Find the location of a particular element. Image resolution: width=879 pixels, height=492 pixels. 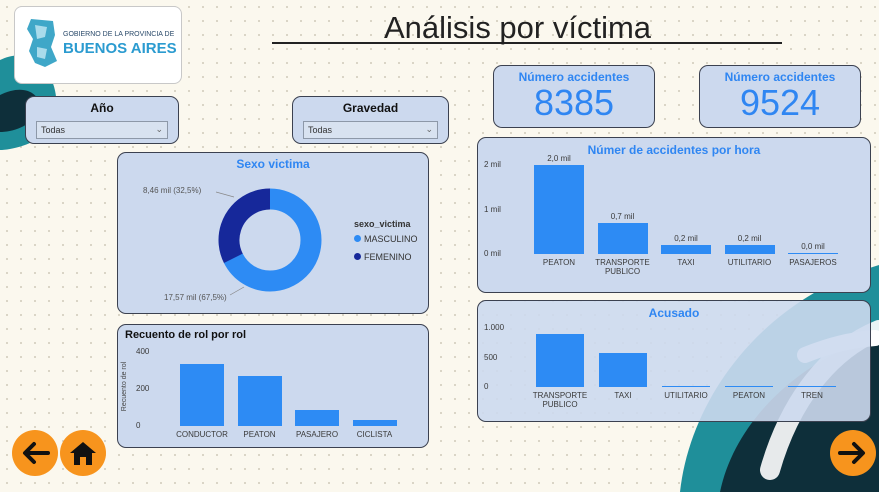

legend-item-femenino: FEMENINO is located at coordinates (383, 257).